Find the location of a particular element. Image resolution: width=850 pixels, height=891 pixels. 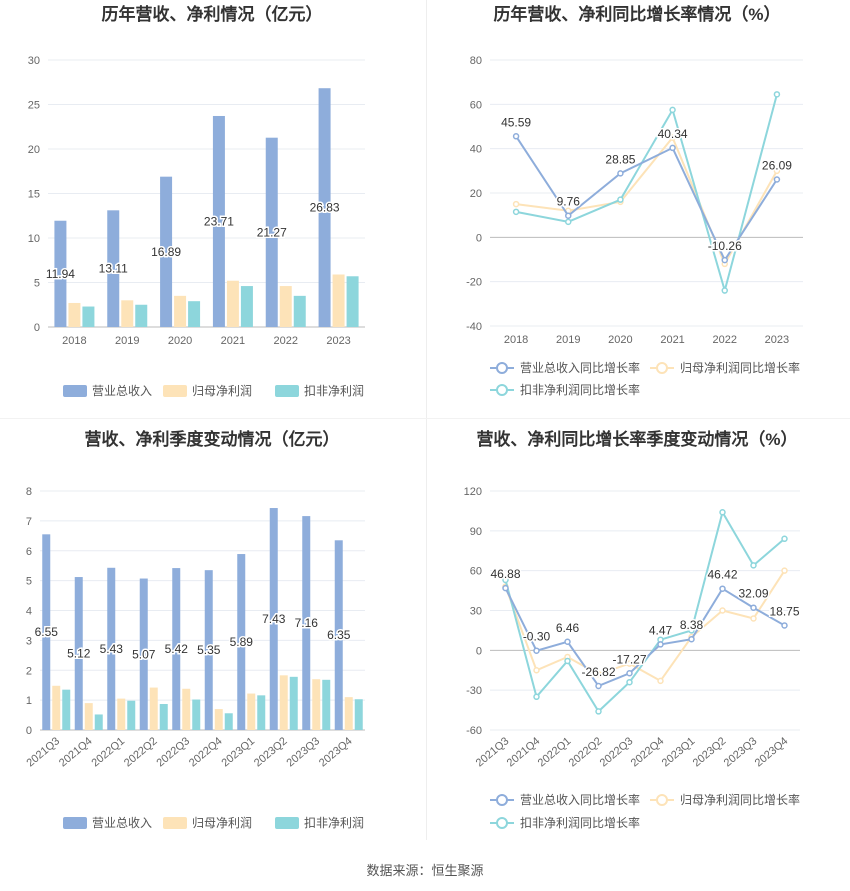

y-tick-label: 20 is located at coordinates (476, 194).